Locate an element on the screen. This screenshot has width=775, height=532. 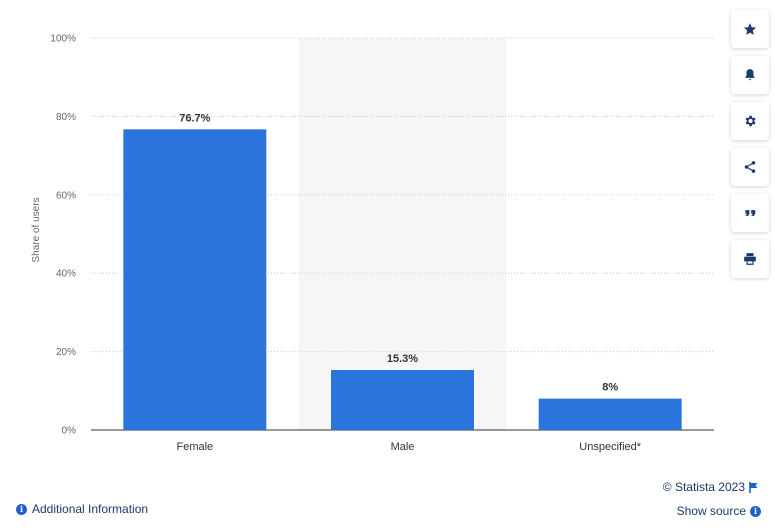
y-tick-label: 0% is located at coordinates (69, 431).